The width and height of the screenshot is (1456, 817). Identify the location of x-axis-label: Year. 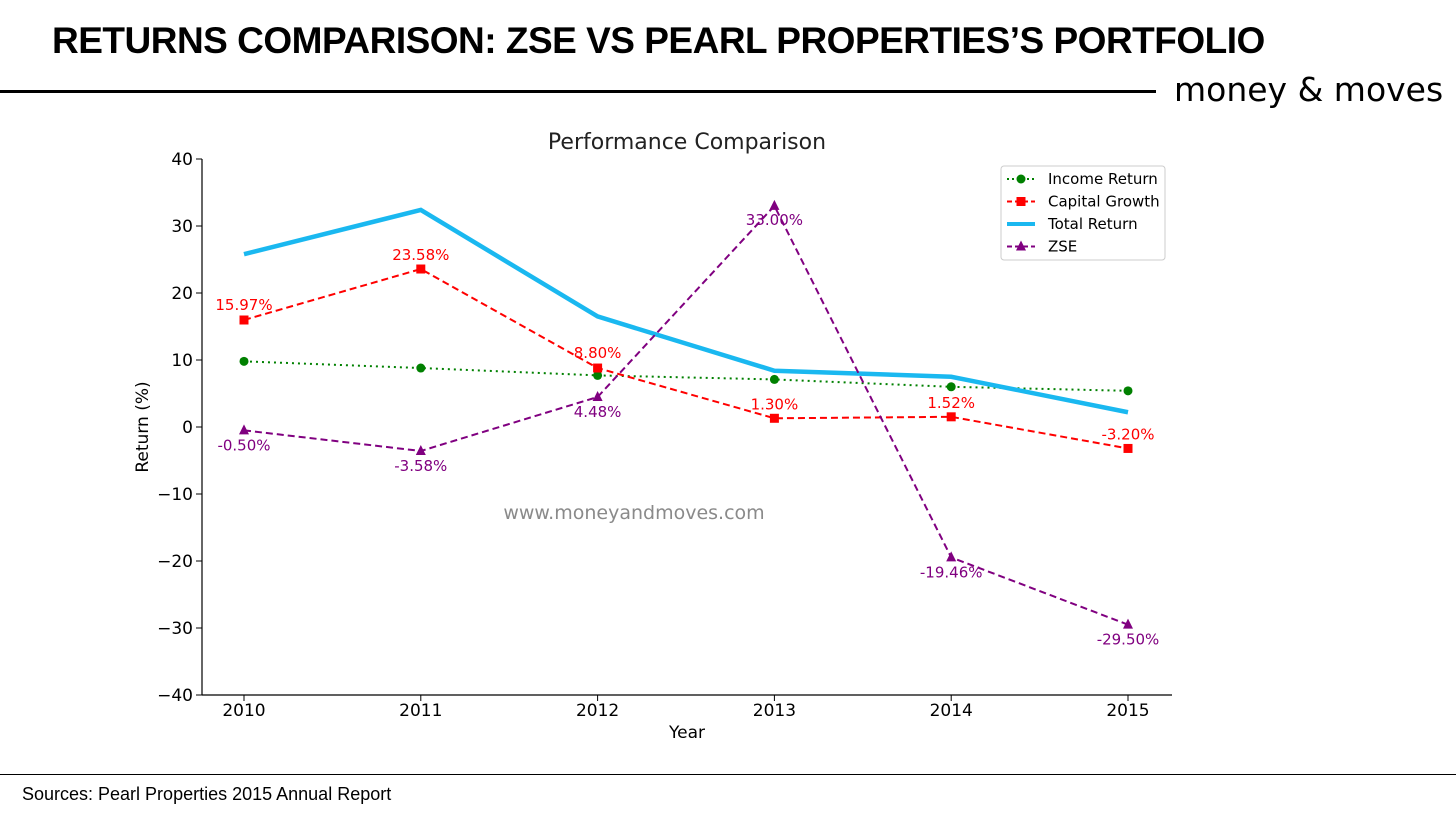
(686, 733).